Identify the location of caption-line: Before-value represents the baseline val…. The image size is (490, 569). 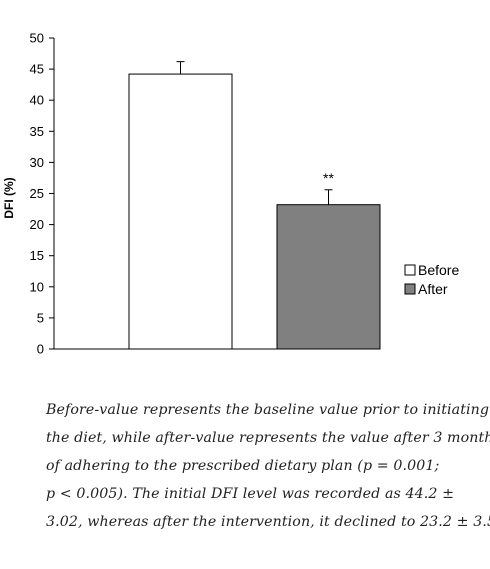
(268, 410).